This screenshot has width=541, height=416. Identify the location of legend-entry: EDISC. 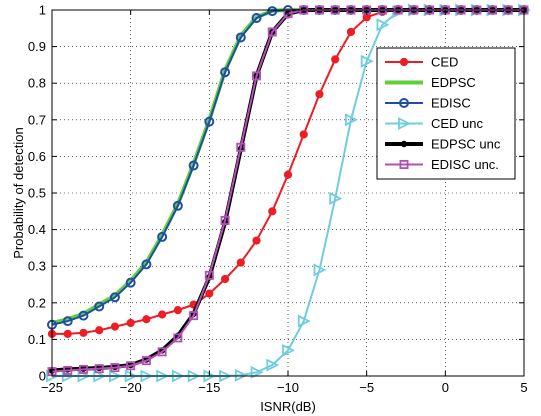
(428, 103).